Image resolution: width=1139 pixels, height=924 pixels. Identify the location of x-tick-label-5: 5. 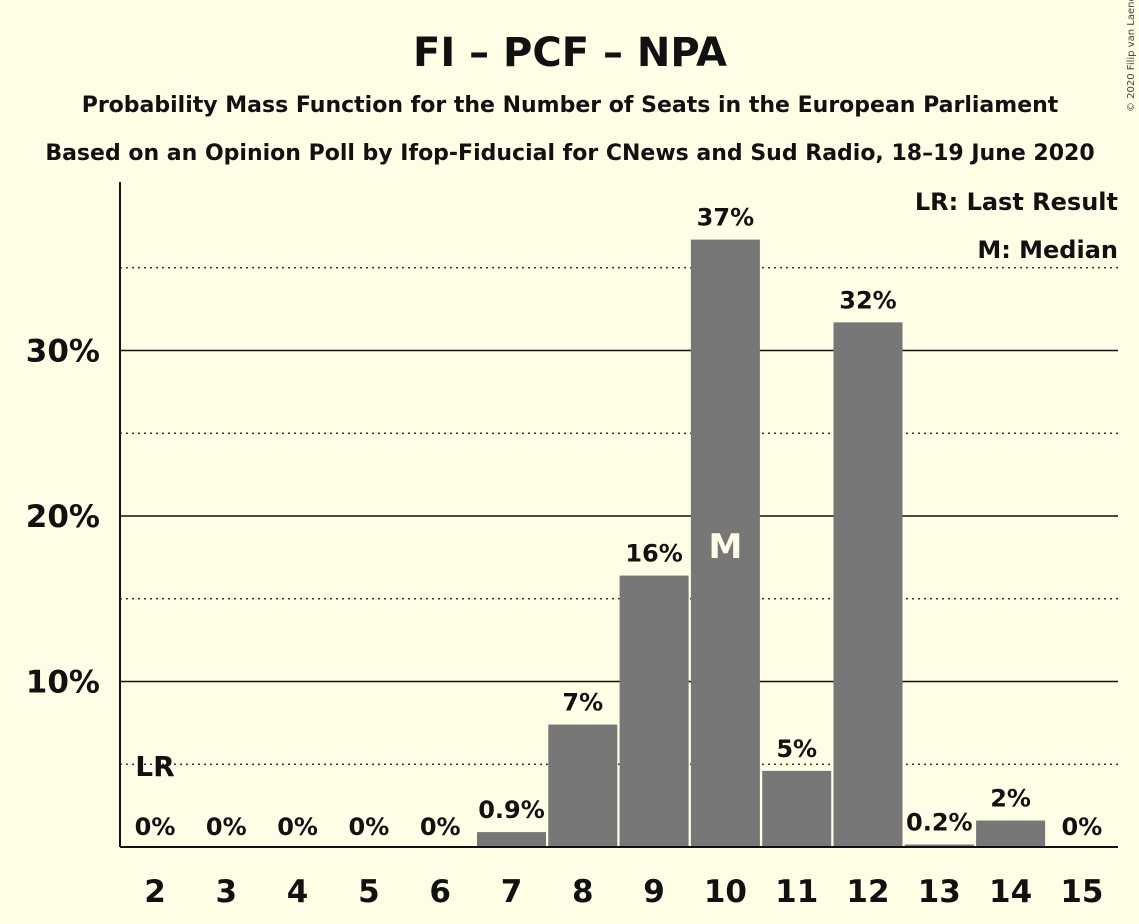
(369, 892).